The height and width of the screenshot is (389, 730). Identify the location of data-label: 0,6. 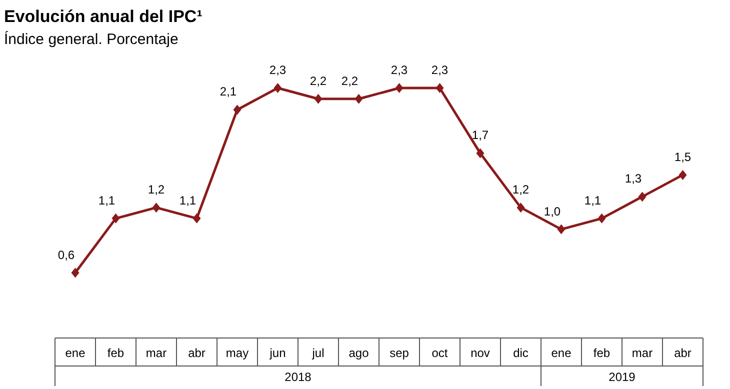
(66, 255).